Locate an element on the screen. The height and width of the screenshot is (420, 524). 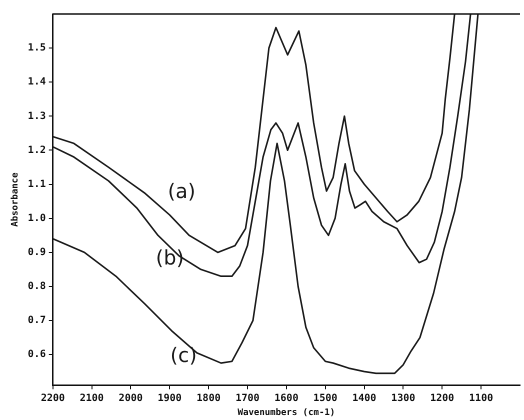
x-tick-label: 1700 is located at coordinates (247, 398).